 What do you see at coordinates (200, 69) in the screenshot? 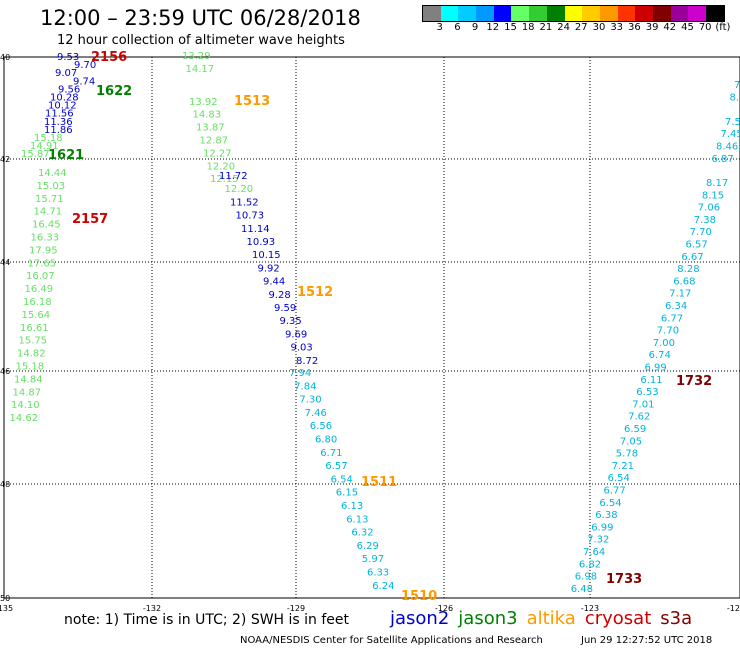
I see `track-c-value: 14.17` at bounding box center [200, 69].